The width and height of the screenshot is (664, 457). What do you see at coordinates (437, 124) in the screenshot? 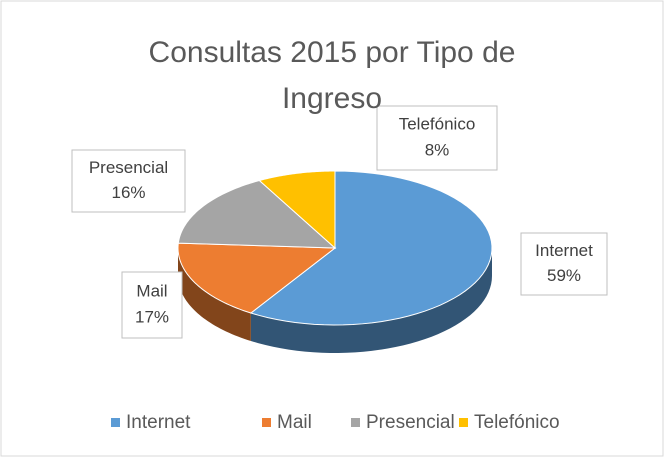
I see `data-label-name: Telefónico` at bounding box center [437, 124].